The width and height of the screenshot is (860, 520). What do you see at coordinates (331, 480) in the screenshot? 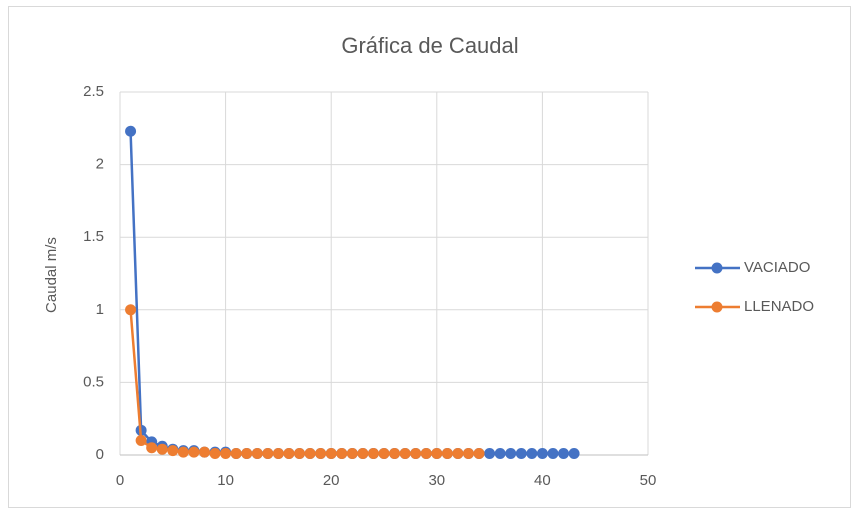
I see `x-tick-label: 20` at bounding box center [331, 480].